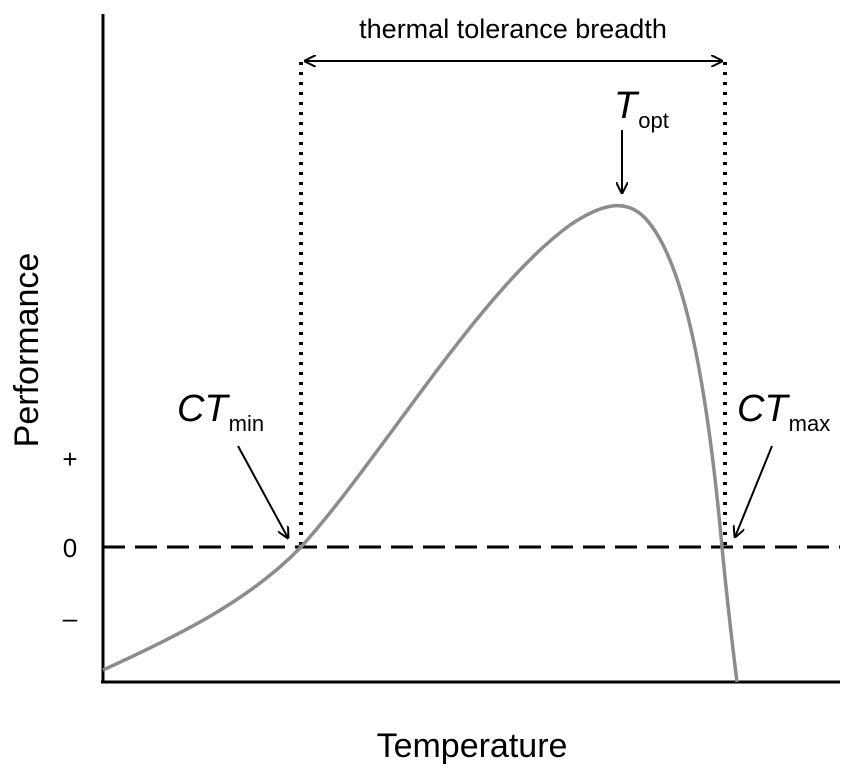 This screenshot has width=850, height=777. Describe the element at coordinates (70, 618) in the screenshot. I see `y-tick-minus: –` at that location.